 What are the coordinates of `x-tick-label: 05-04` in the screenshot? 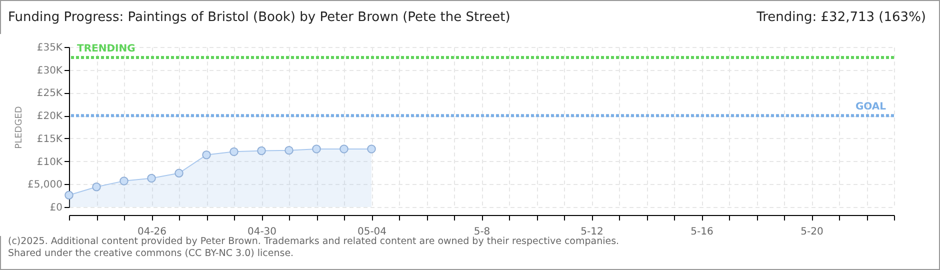 It's located at (372, 232).